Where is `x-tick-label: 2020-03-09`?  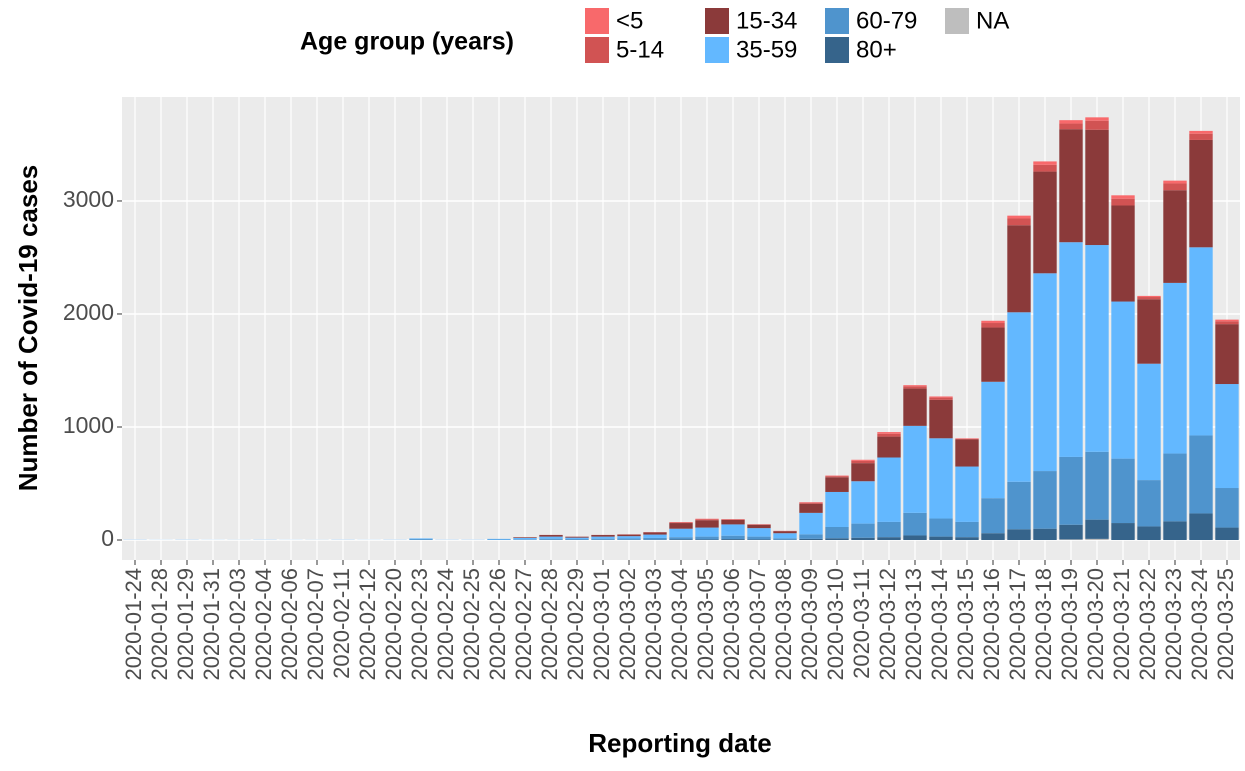 x-tick-label: 2020-03-09 is located at coordinates (809, 624).